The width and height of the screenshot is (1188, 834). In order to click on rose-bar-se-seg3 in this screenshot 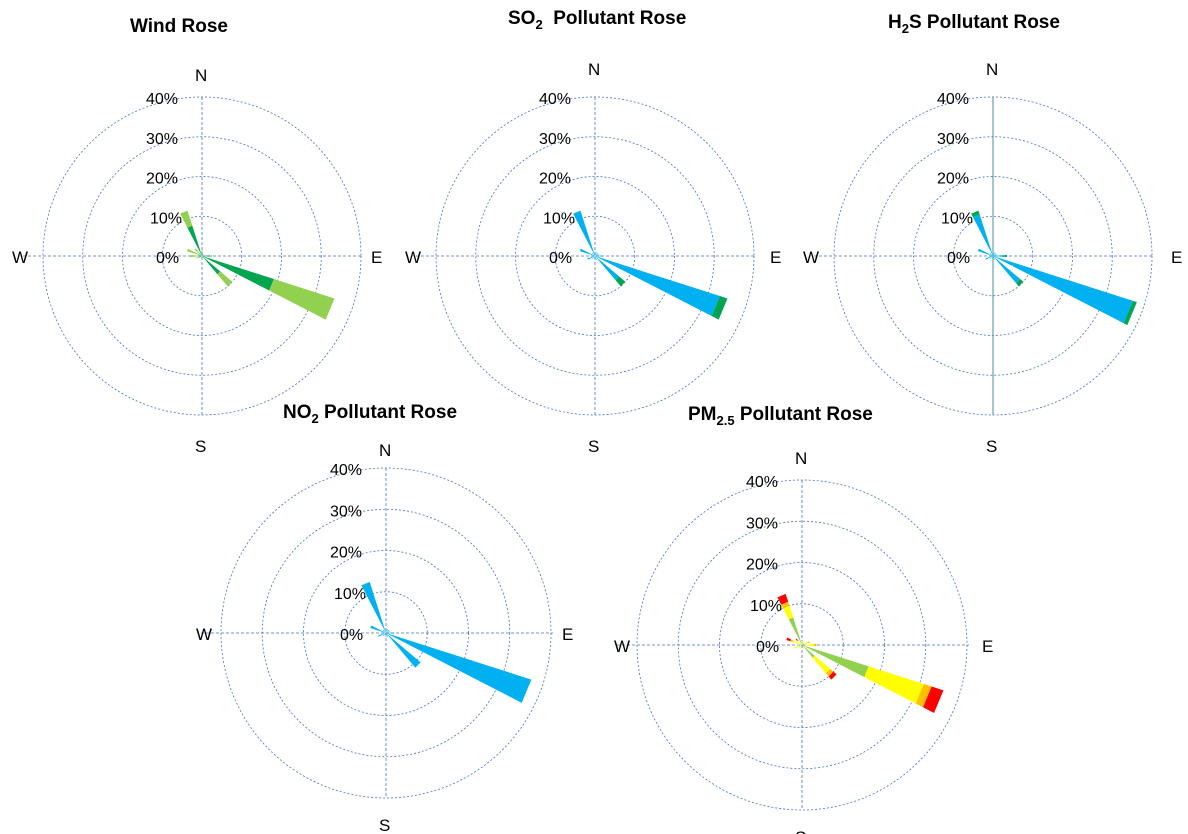, I will do `click(830, 673)`.